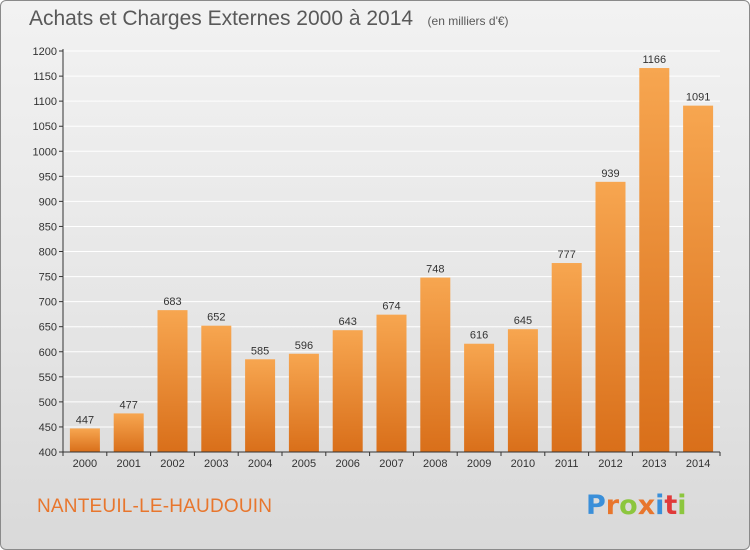 This screenshot has height=550, width=750. What do you see at coordinates (654, 260) in the screenshot?
I see `bar-2013` at bounding box center [654, 260].